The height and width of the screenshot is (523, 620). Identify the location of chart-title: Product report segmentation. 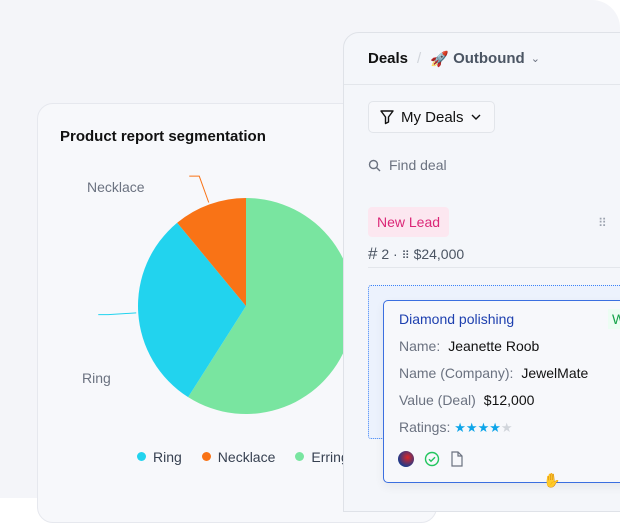
(163, 136).